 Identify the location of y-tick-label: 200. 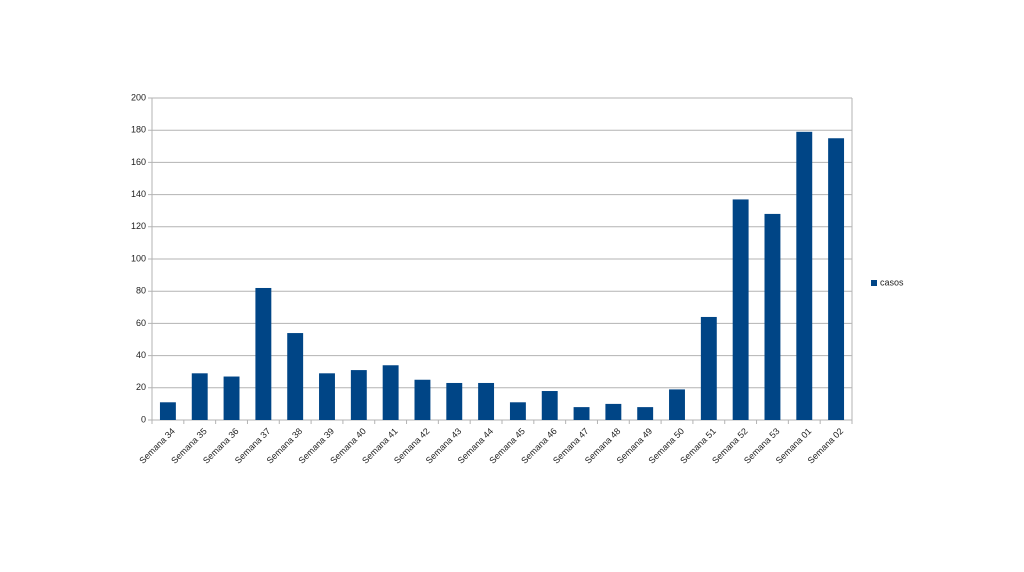
(138, 97).